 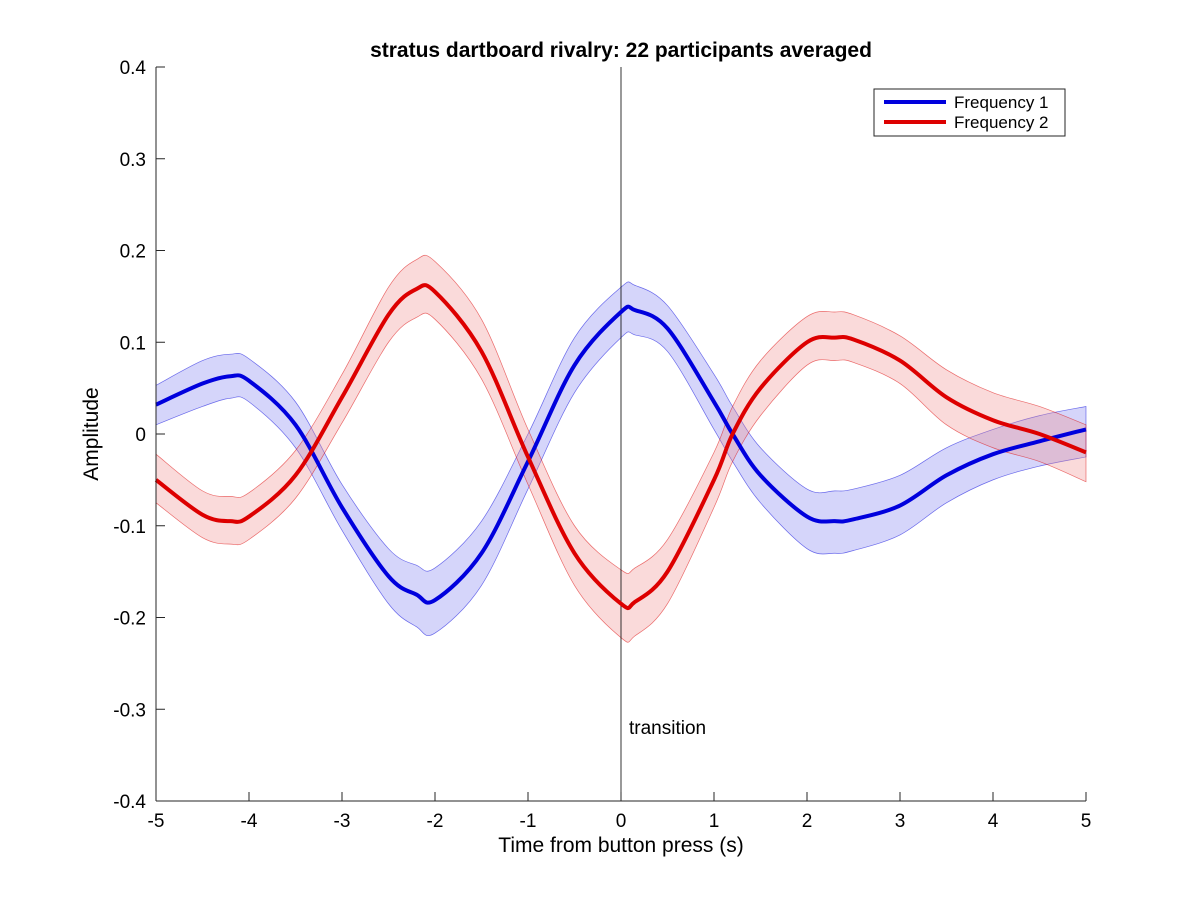 I want to click on x-tick-label: -4, so click(x=249, y=821).